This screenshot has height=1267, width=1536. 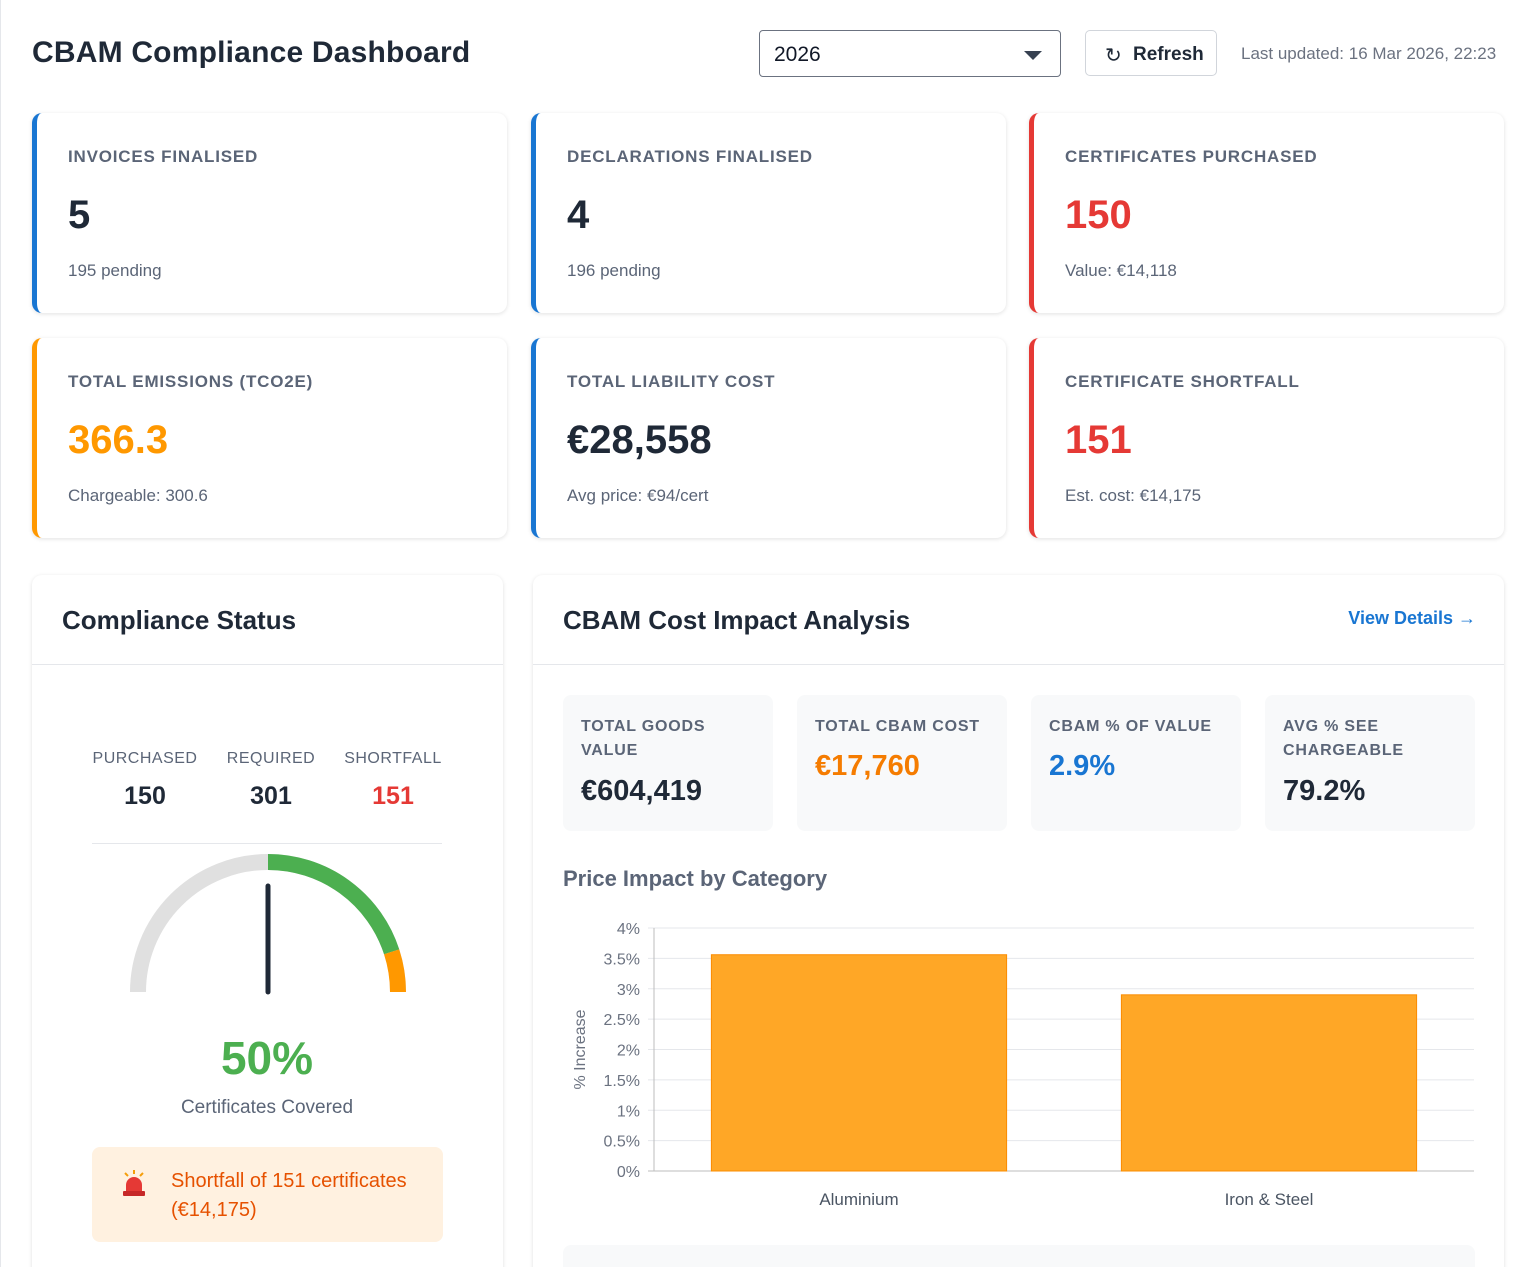 I want to click on kpi-card-declarations: Declarations Finalised 4 196 pending, so click(x=768, y=213).